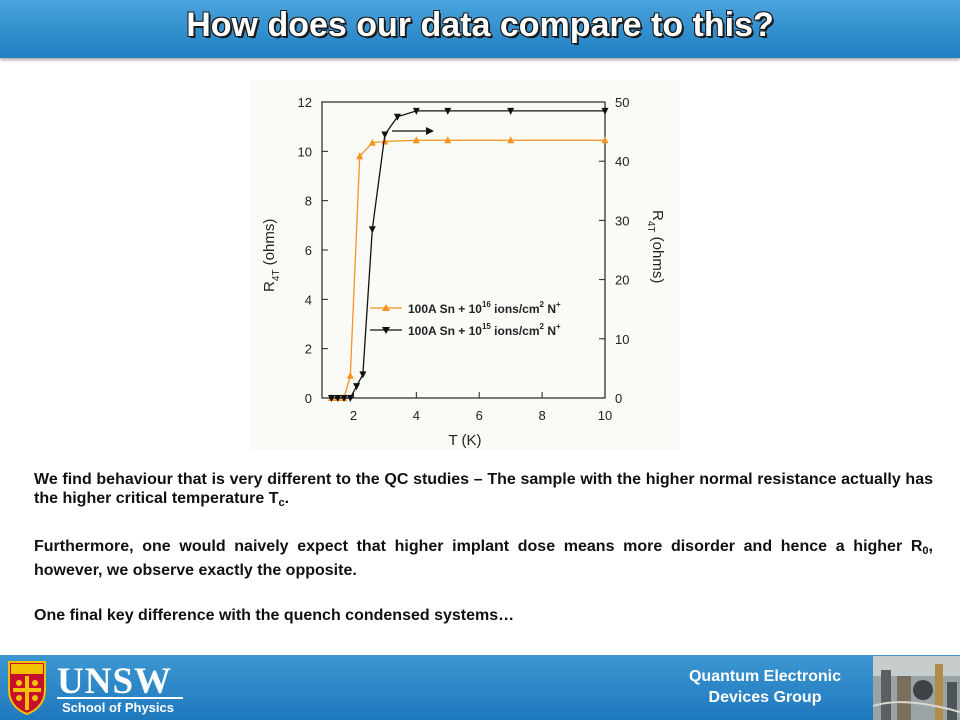 Image resolution: width=960 pixels, height=720 pixels. I want to click on unsw-crest-icon, so click(27, 688).